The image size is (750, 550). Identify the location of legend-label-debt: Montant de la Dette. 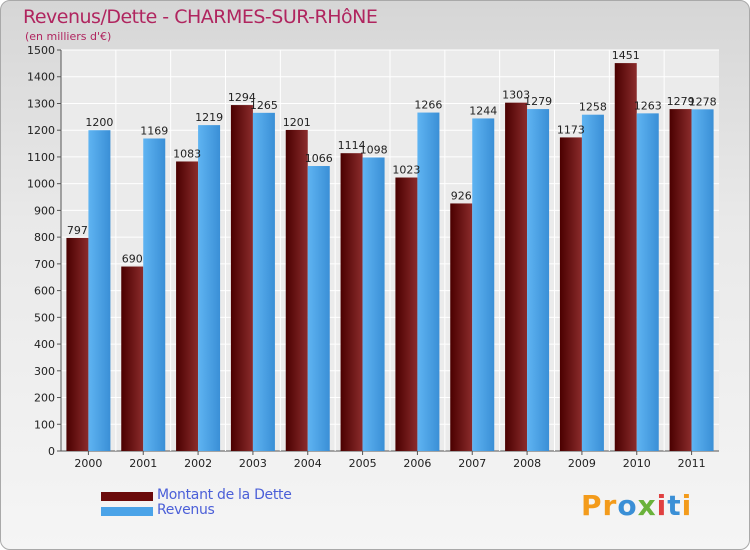
(224, 495).